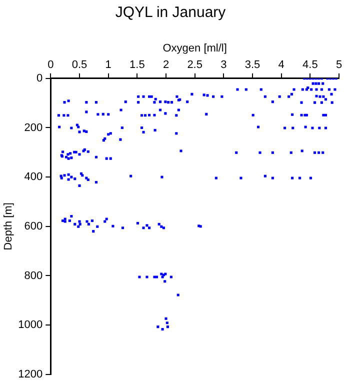 The width and height of the screenshot is (345, 384). I want to click on x-axis-title: Oxygen [ml/l], so click(194, 48).